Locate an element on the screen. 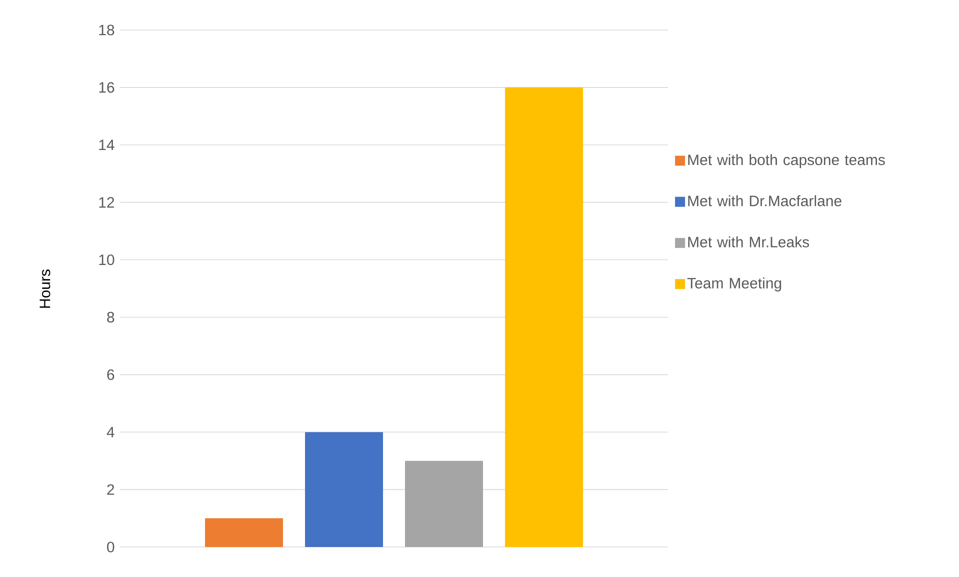  y-tick-label: 16 is located at coordinates (106, 87).